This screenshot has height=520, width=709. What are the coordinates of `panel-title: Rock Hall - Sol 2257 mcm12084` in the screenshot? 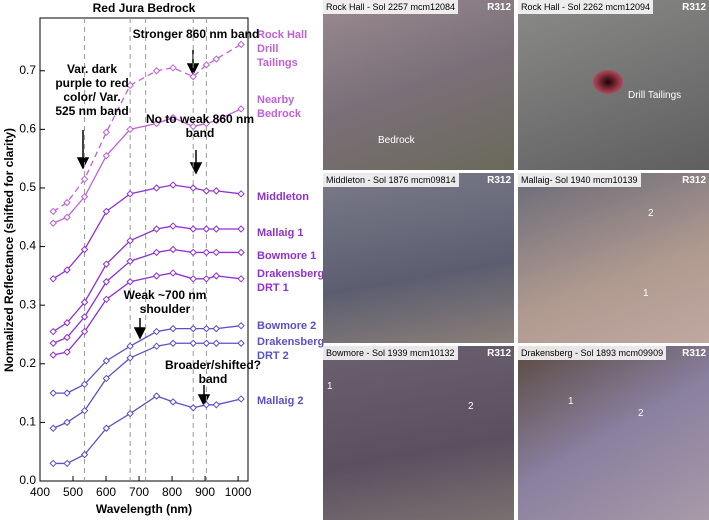 It's located at (391, 7).